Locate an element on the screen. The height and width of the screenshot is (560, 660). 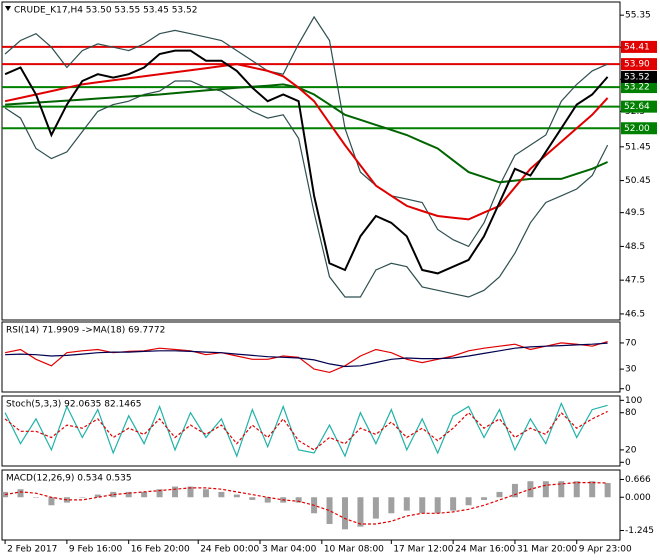
y-tick-label: 48.5 is located at coordinates (635, 247).